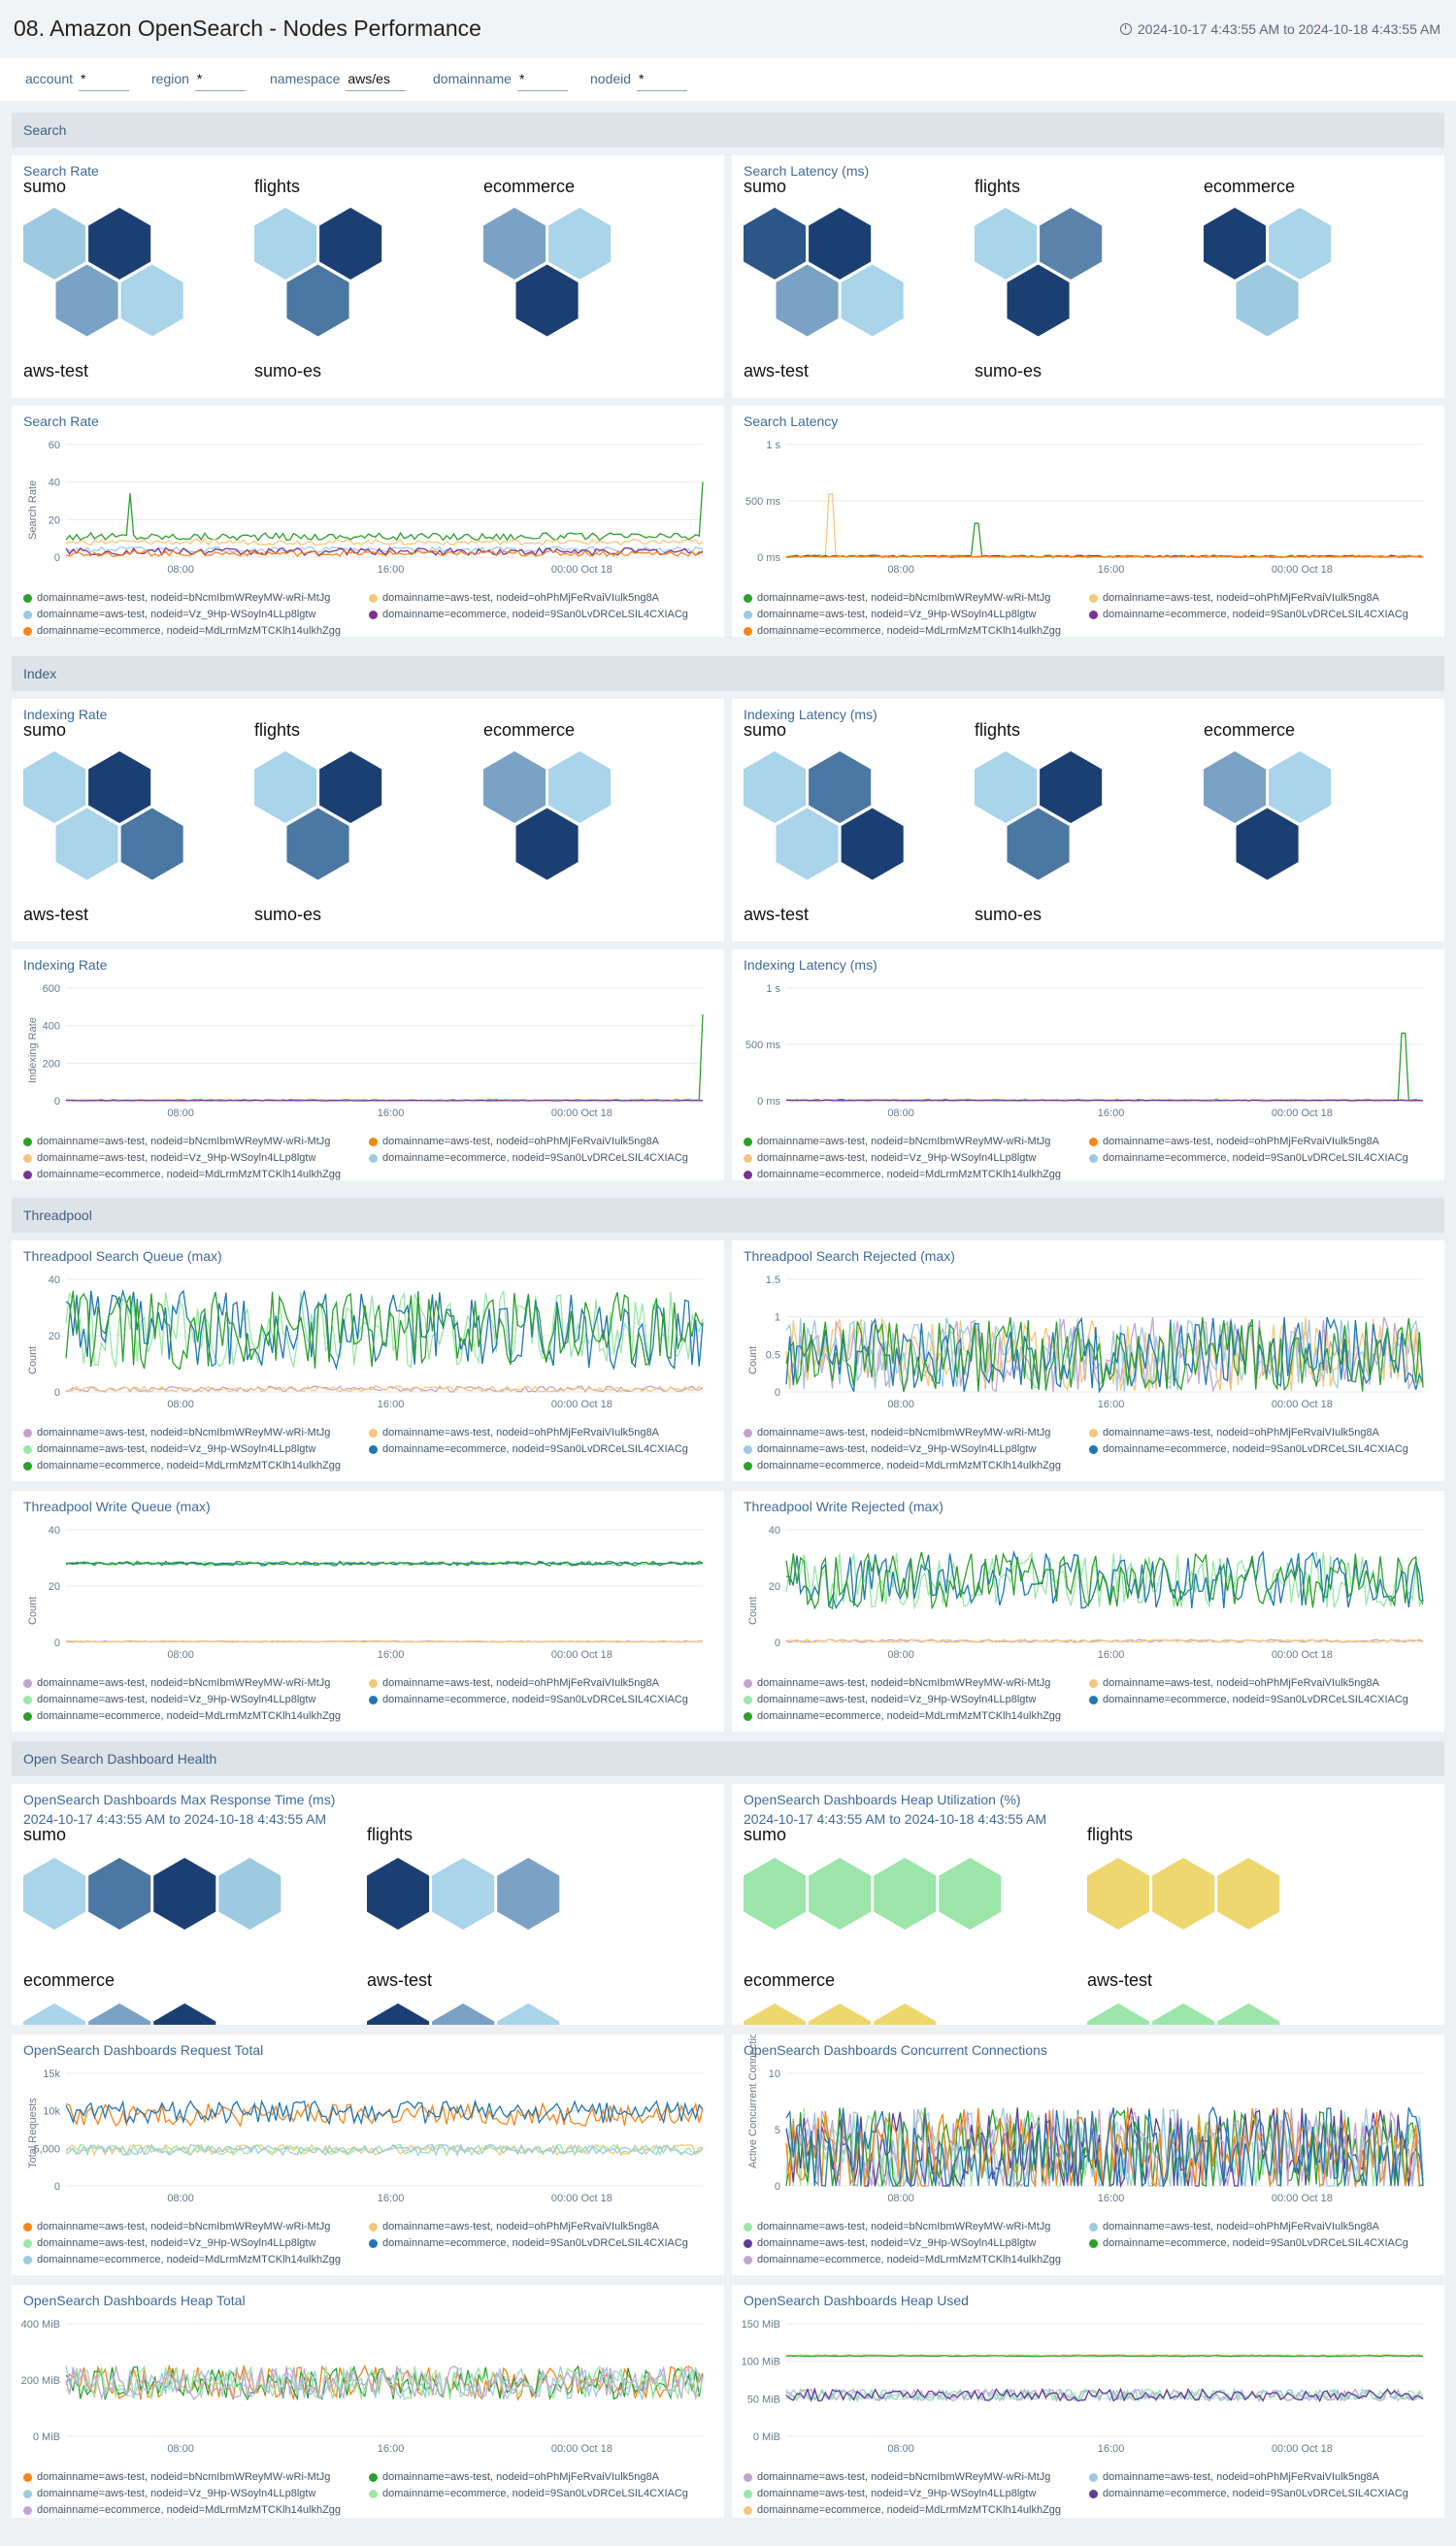 This screenshot has width=1456, height=2546. What do you see at coordinates (220, 81) in the screenshot?
I see `filter-value-region: *` at bounding box center [220, 81].